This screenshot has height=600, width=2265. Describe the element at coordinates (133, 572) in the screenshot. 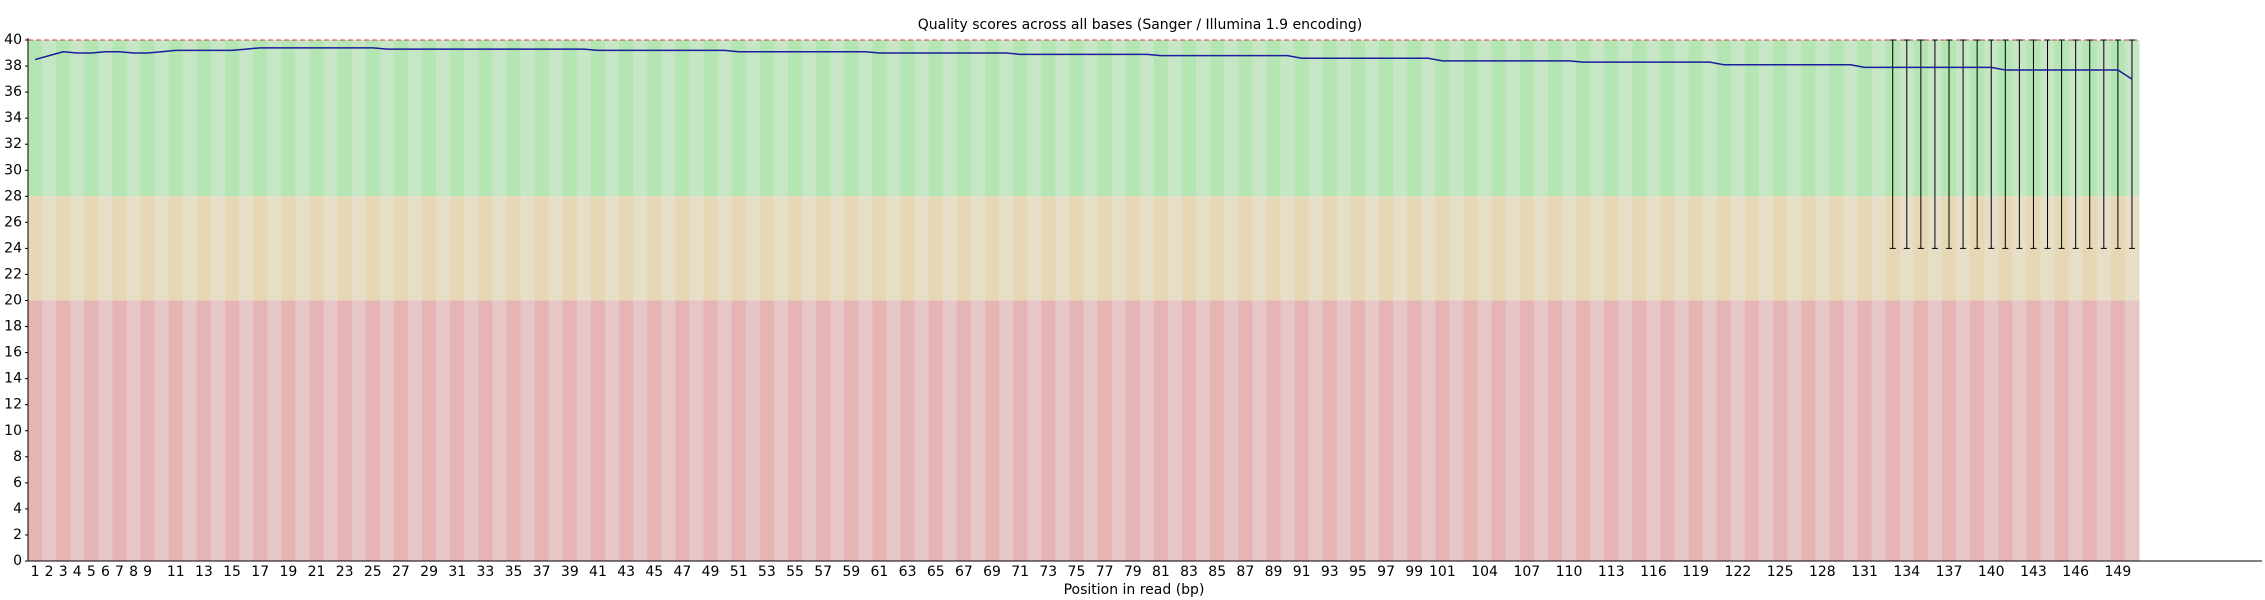

I see `x-tick-label: 8` at that location.